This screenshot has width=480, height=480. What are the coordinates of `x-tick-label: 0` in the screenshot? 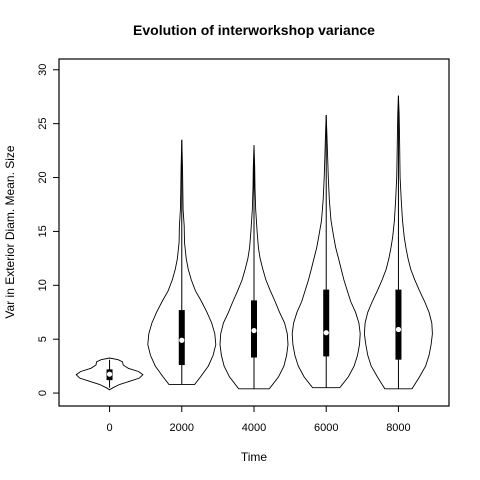 It's located at (109, 428).